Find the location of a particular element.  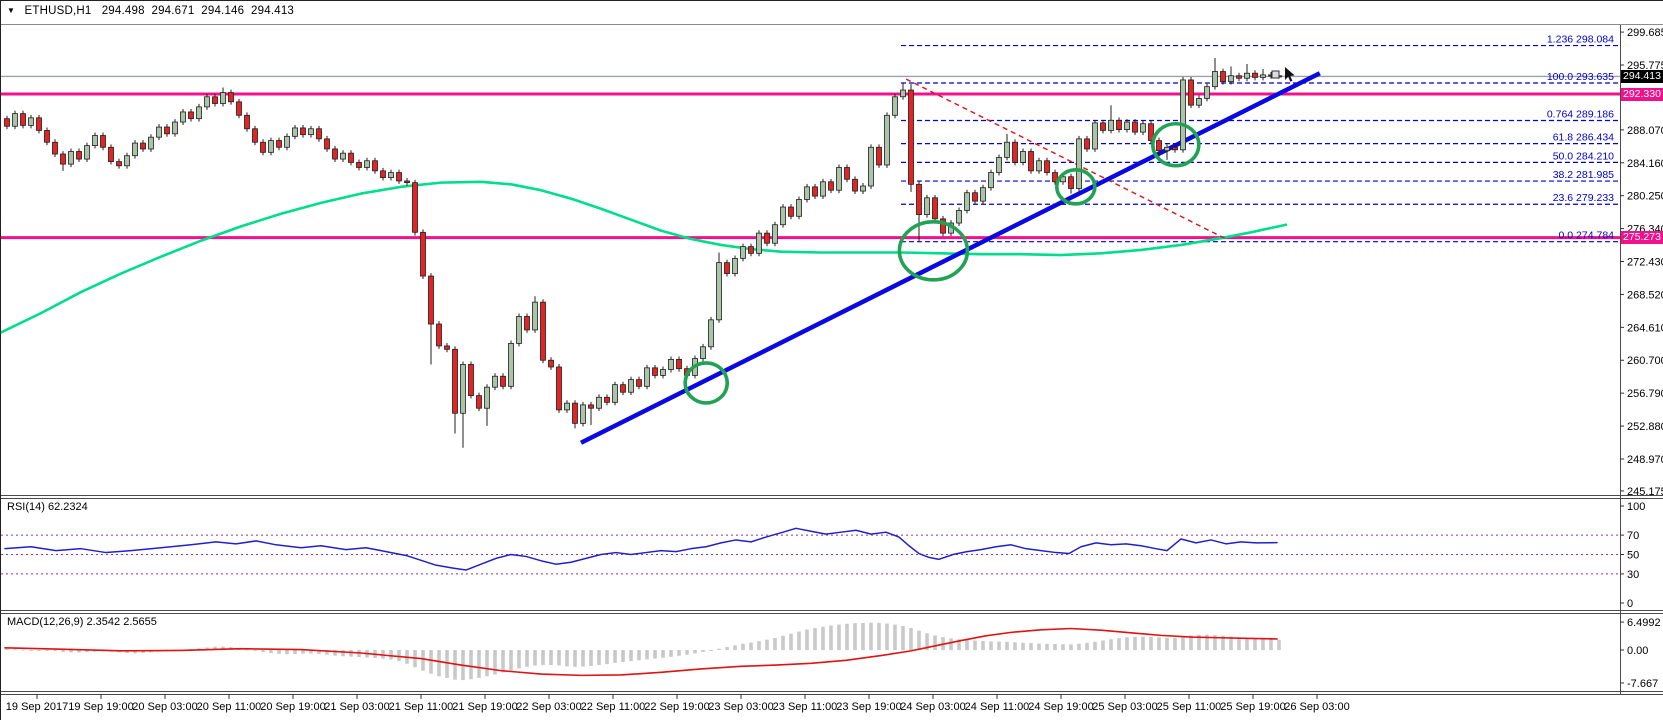

svg-text: 248.970 is located at coordinates (1645, 460).